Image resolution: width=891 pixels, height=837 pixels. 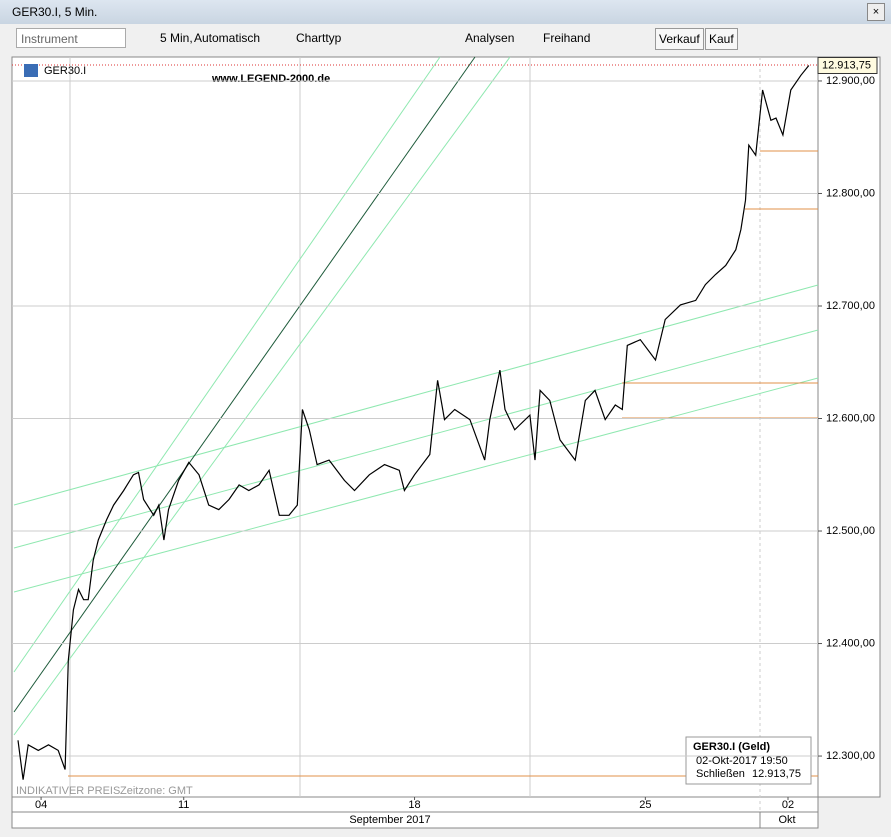 What do you see at coordinates (270, 79) in the screenshot?
I see `watermark: www.LEGEND-2000.de` at bounding box center [270, 79].